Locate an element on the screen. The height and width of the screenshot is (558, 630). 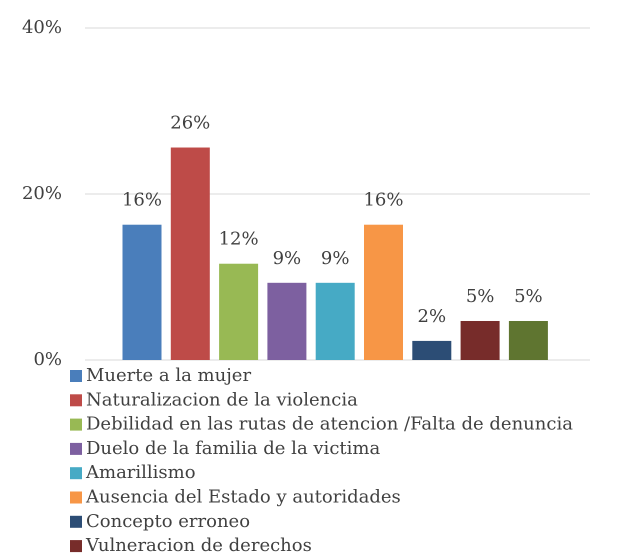
legend-label: Concepto erroneo is located at coordinates (168, 521).